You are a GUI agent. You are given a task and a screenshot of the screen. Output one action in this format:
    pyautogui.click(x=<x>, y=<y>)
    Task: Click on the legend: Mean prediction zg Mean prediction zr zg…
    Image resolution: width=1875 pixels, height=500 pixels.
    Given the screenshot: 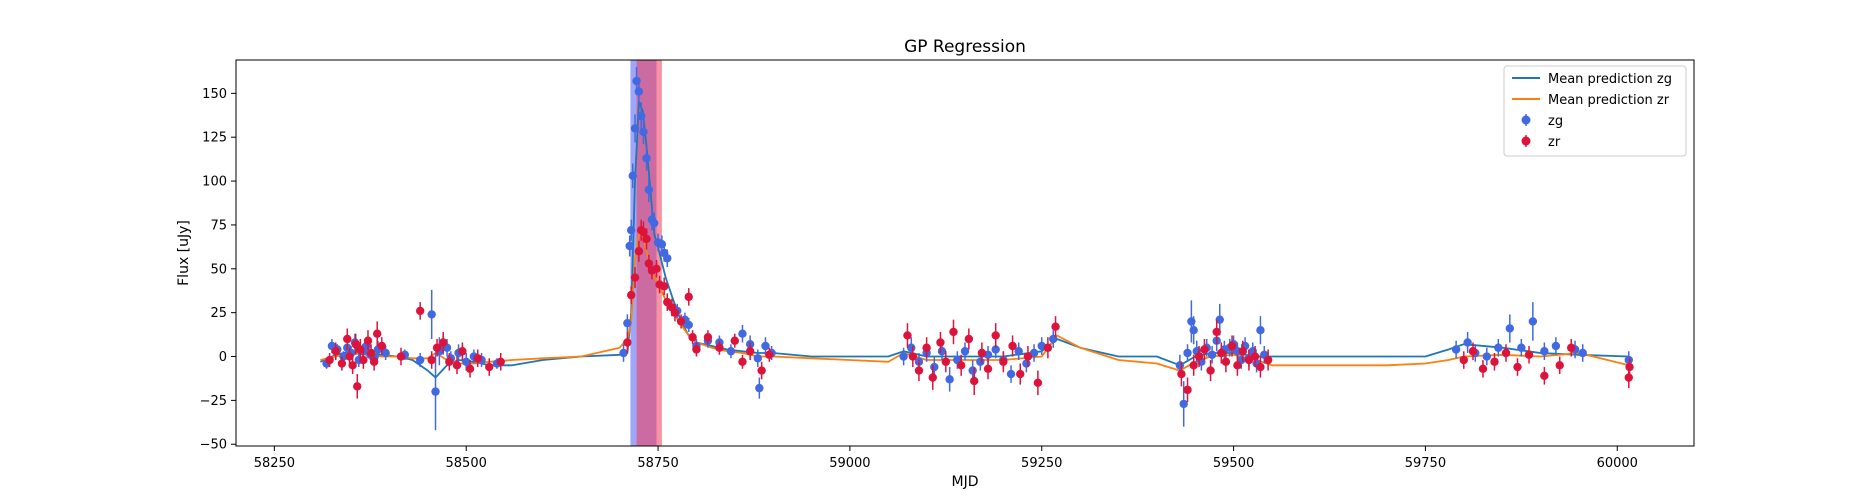 What is the action you would take?
    pyautogui.click(x=1595, y=111)
    